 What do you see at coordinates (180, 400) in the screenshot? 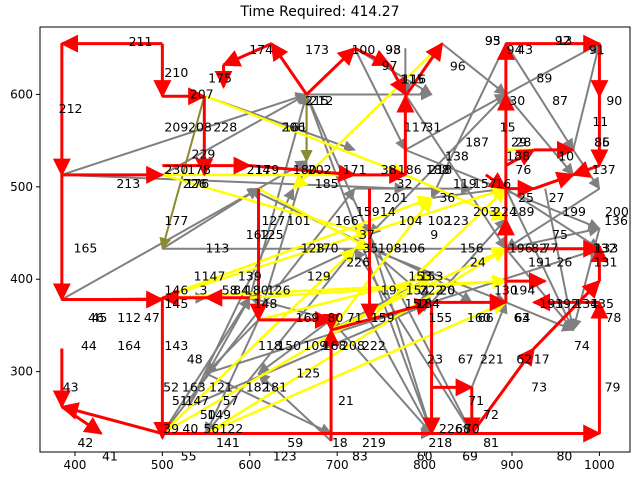
I see `node-label: 51` at bounding box center [180, 400].